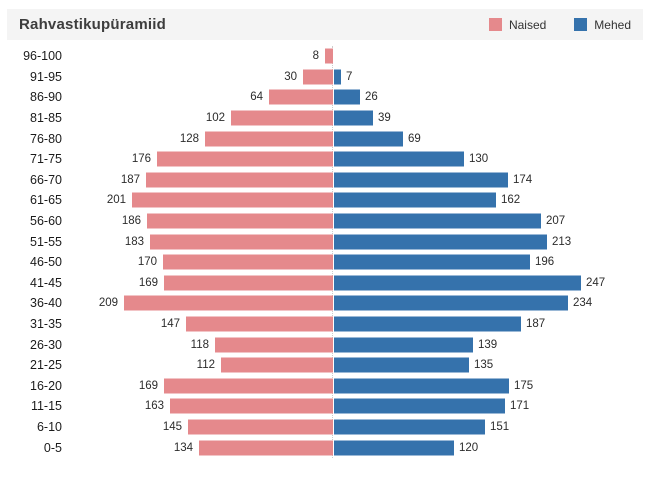 The height and width of the screenshot is (483, 650). What do you see at coordinates (325, 24) in the screenshot?
I see `chart-header: Rahvastikupüramiid Naised Mehed` at bounding box center [325, 24].